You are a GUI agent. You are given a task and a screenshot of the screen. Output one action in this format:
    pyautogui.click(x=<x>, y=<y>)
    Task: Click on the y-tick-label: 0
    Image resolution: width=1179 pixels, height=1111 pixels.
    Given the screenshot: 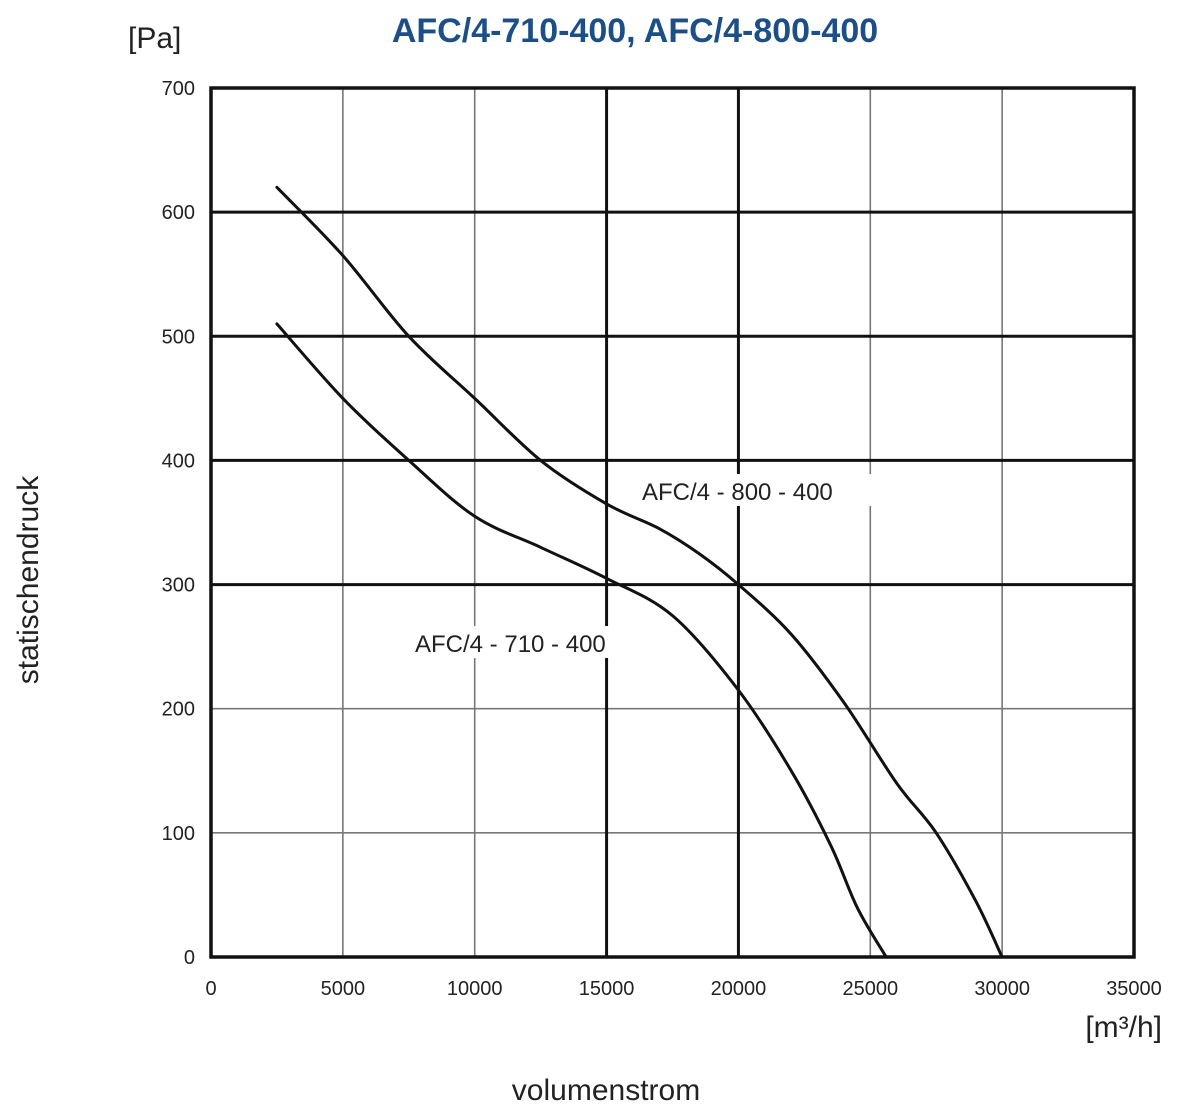 What is the action you would take?
    pyautogui.click(x=189, y=958)
    